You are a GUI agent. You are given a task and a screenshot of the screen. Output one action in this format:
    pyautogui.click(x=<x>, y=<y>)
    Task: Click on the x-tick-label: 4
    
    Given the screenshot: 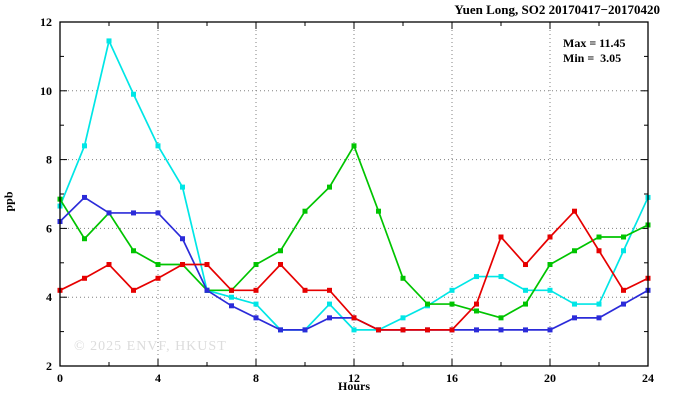 What is the action you would take?
    pyautogui.click(x=158, y=378)
    